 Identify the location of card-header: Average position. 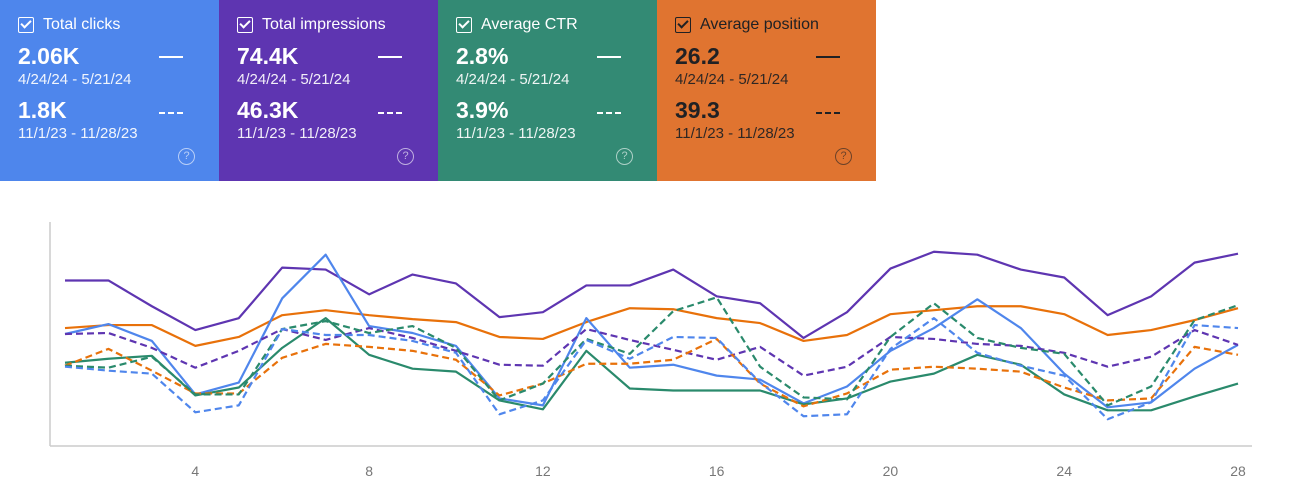
(766, 25).